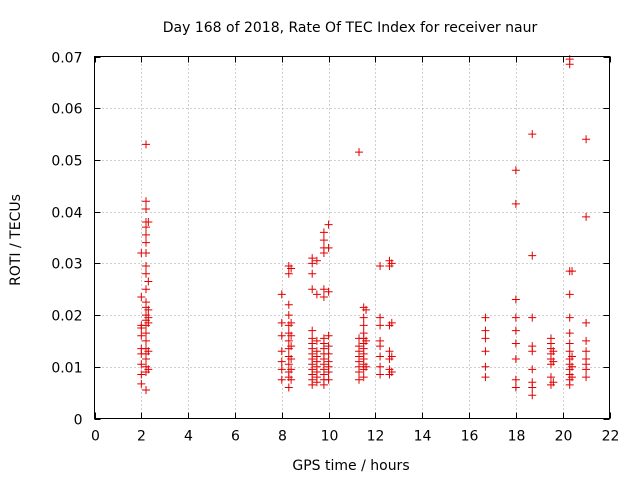 The height and width of the screenshot is (480, 640). I want to click on x-tick-label: 0, so click(95, 437).